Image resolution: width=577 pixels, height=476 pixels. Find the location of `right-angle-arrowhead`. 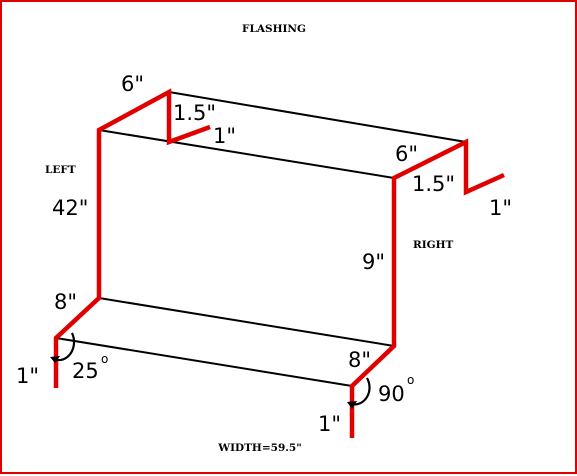

right-angle-arrowhead is located at coordinates (352, 405).